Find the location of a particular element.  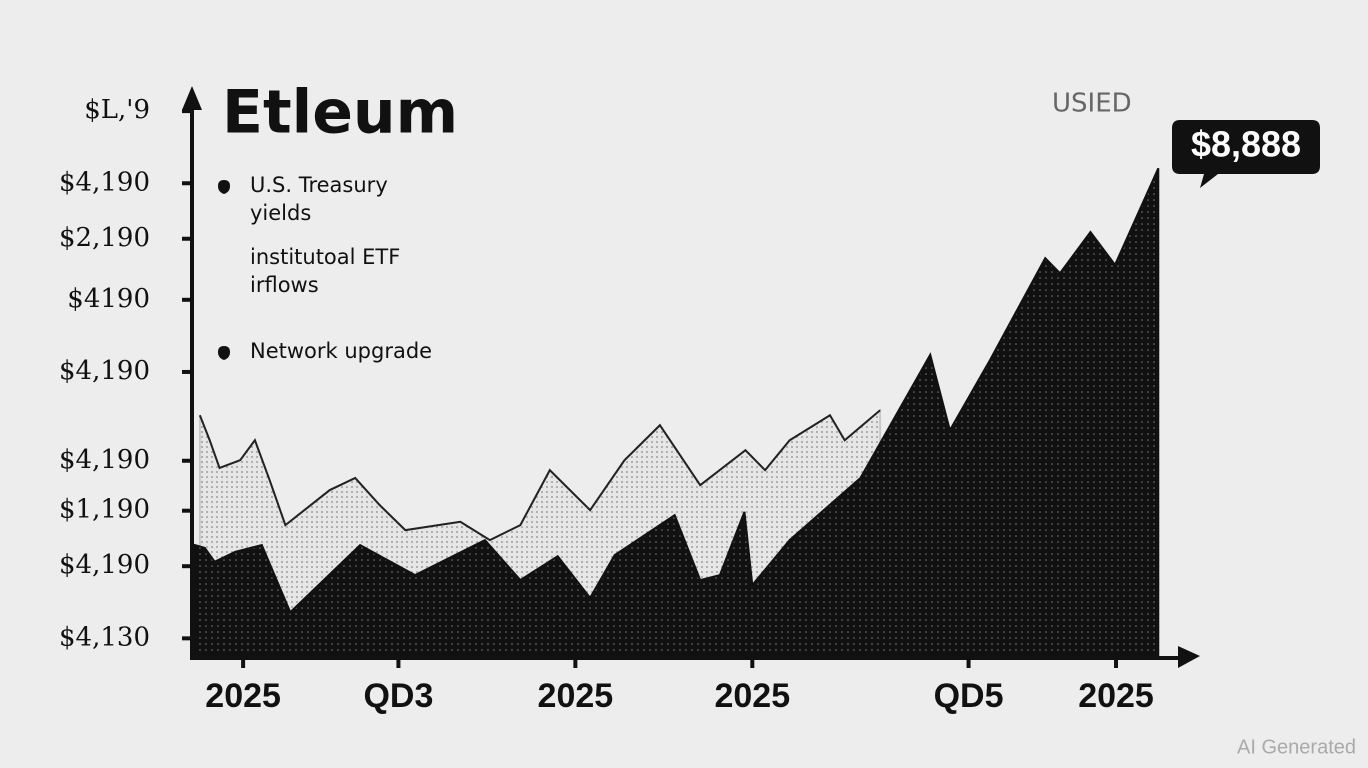

annotation: institutoal ETF is located at coordinates (325, 257).